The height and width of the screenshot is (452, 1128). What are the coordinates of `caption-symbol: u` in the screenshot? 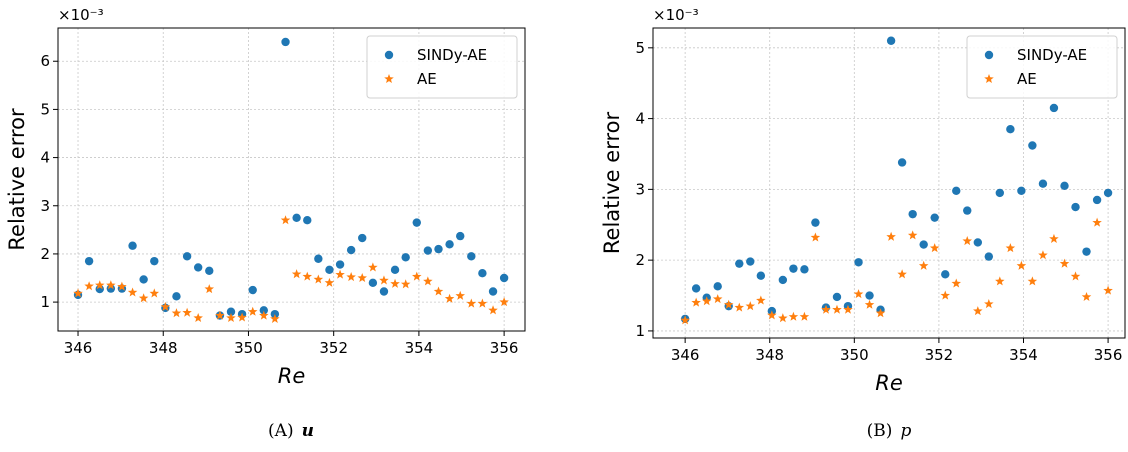 It's located at (308, 431).